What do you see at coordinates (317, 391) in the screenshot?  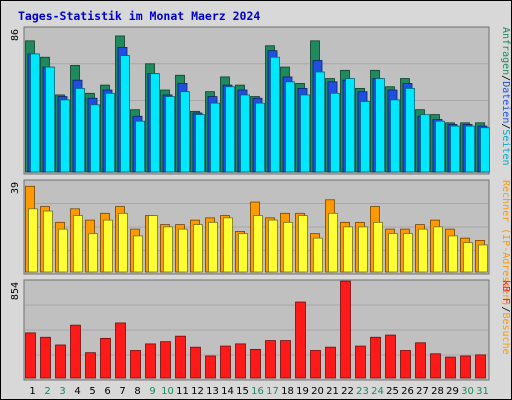 I see `x-tick-label: 20` at bounding box center [317, 391].